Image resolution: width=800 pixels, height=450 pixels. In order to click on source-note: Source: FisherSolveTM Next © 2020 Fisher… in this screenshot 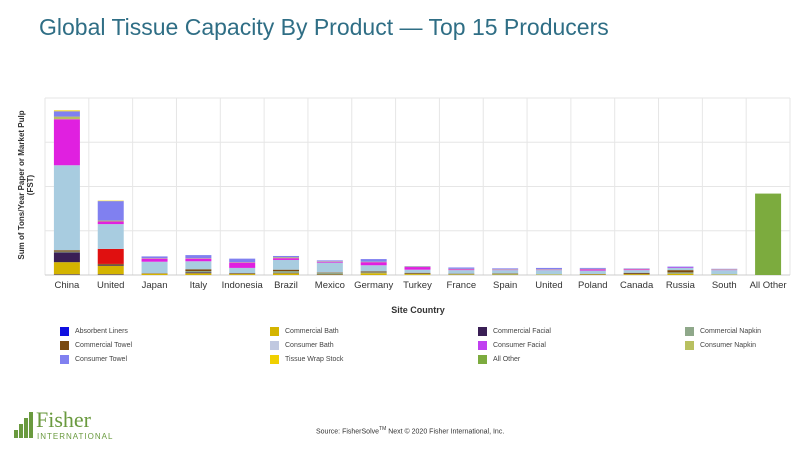, I will do `click(410, 430)`.